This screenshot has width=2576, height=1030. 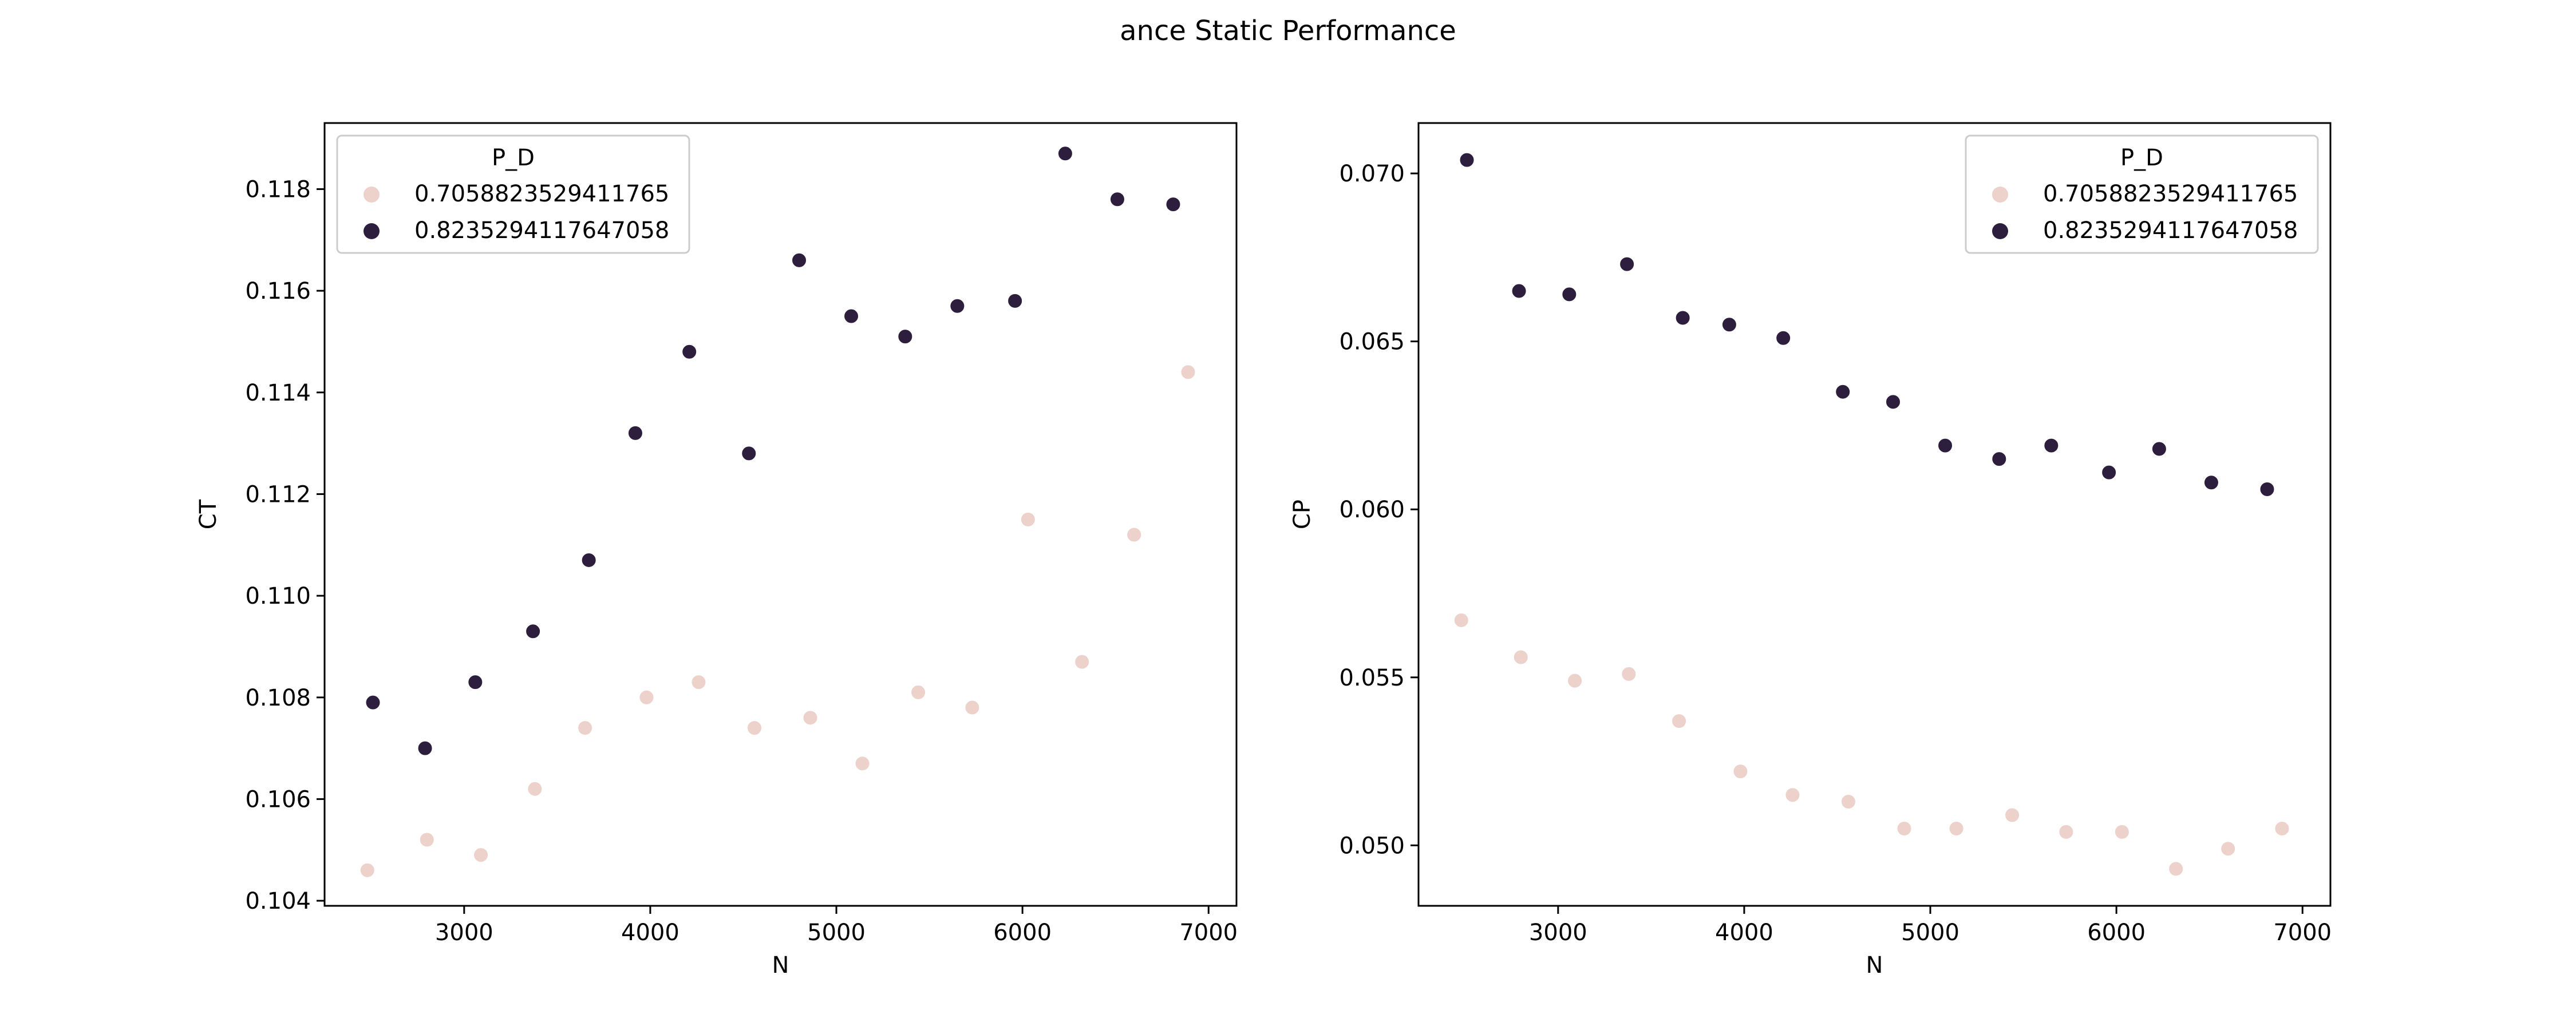 I want to click on x-tick-label: 6000, so click(x=2116, y=933).